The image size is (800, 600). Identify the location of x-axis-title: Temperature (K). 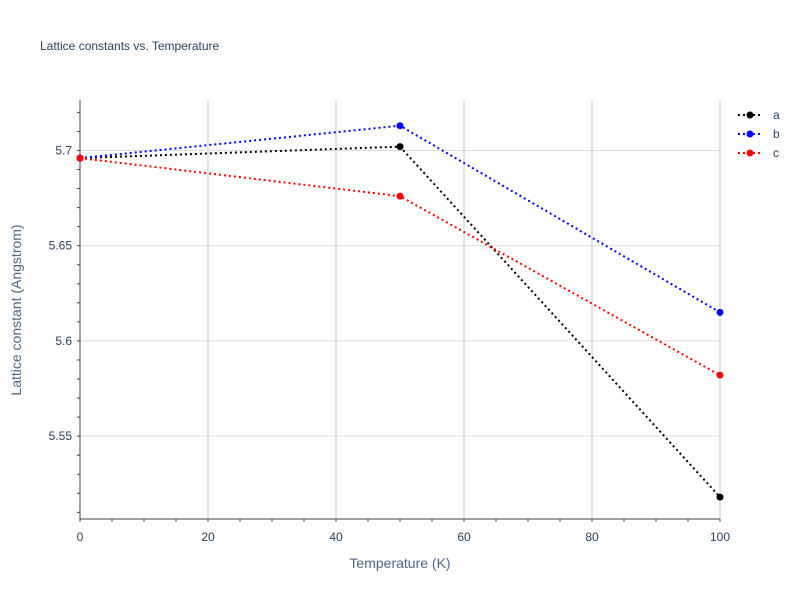
(399, 563).